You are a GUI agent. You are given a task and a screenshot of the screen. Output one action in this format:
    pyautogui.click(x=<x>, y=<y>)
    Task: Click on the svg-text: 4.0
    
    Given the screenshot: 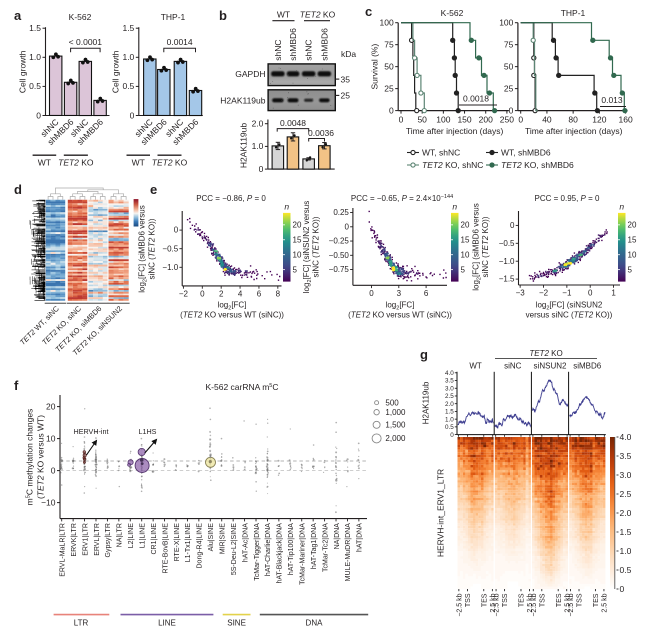 What is the action you would take?
    pyautogui.click(x=626, y=437)
    